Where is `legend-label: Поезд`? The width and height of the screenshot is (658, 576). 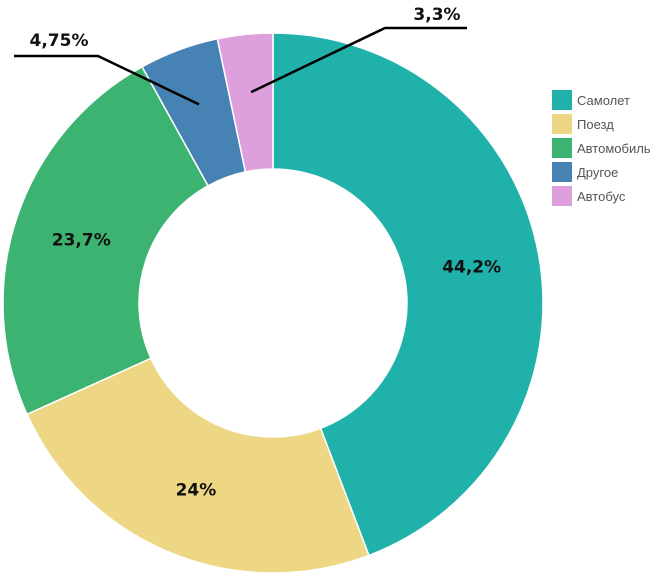
legend-label: Поезд is located at coordinates (595, 124).